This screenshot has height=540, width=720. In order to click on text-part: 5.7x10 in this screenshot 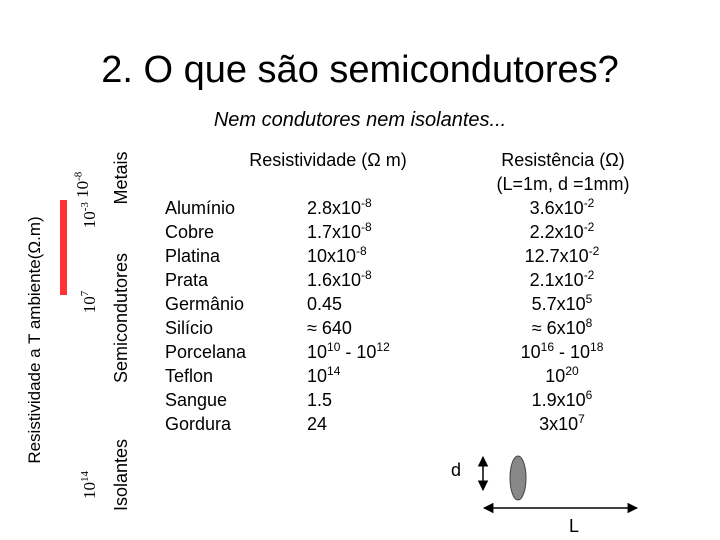, I will do `click(559, 304)`.